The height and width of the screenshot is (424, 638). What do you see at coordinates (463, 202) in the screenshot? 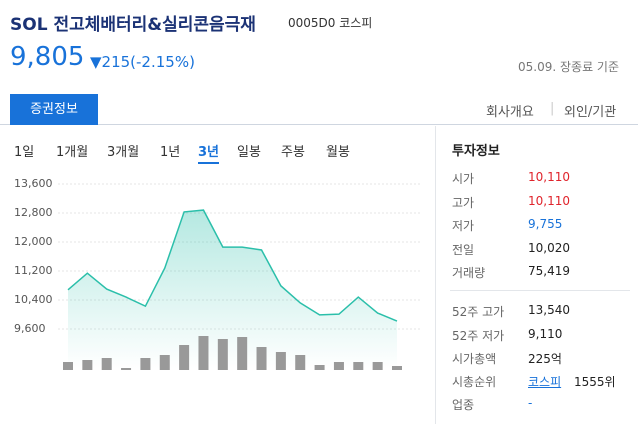
I see `info-label: 고가` at bounding box center [463, 202].